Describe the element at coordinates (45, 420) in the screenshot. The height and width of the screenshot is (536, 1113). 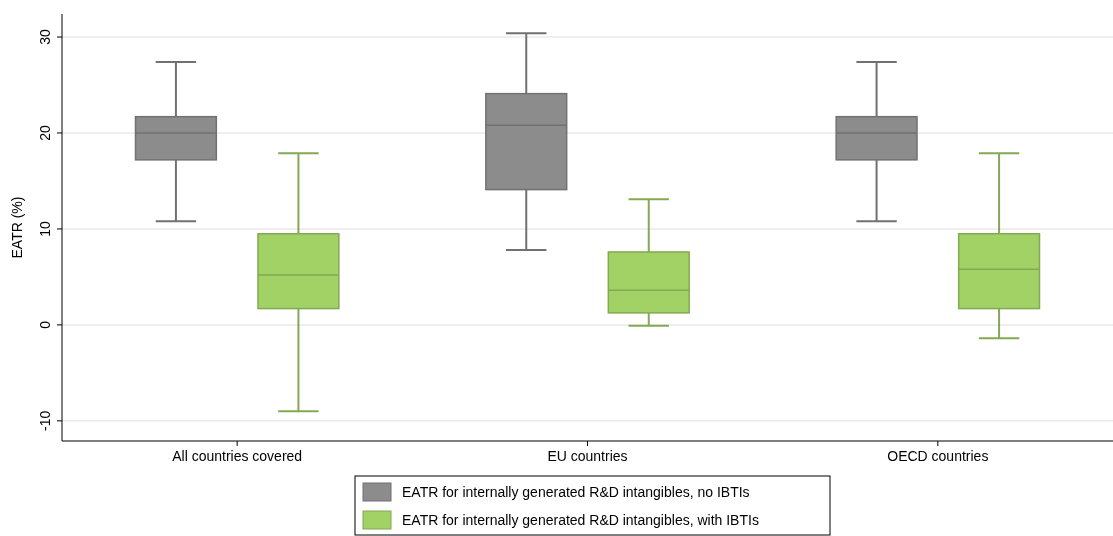
I see `y-tick-label: -10` at that location.